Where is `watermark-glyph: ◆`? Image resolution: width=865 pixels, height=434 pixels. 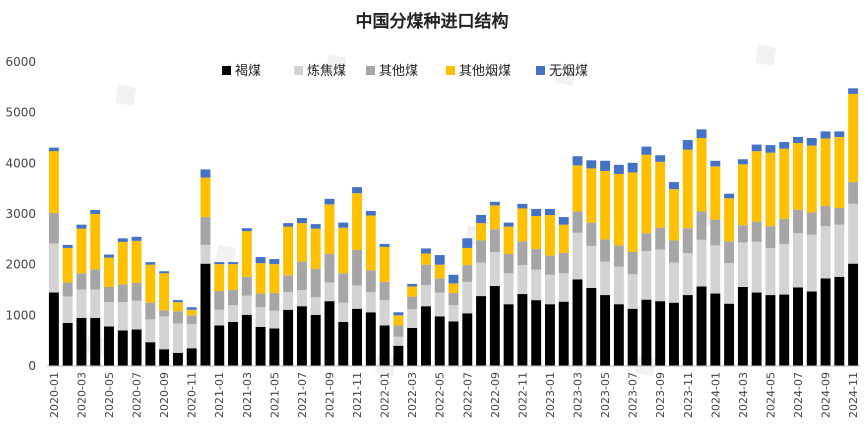 watermark-glyph: ◆ is located at coordinates (764, 53).